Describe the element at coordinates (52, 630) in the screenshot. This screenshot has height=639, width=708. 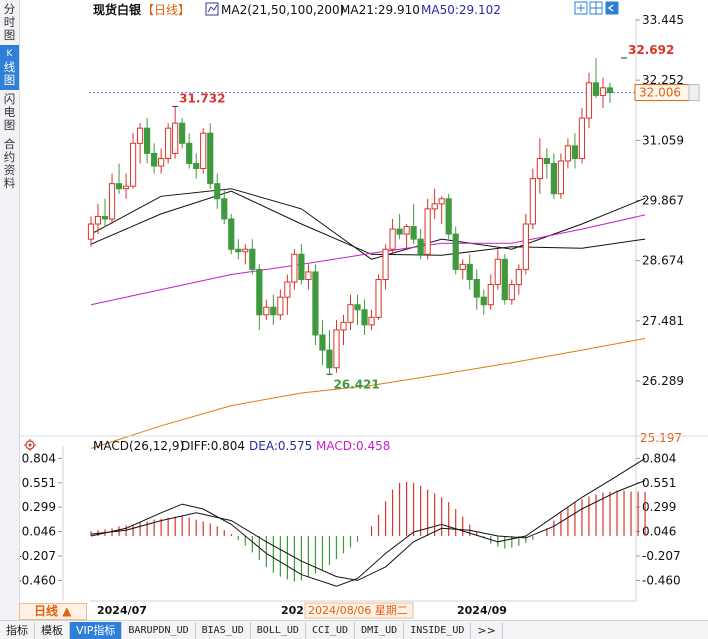
I see `tab-templates: 模板` at that location.